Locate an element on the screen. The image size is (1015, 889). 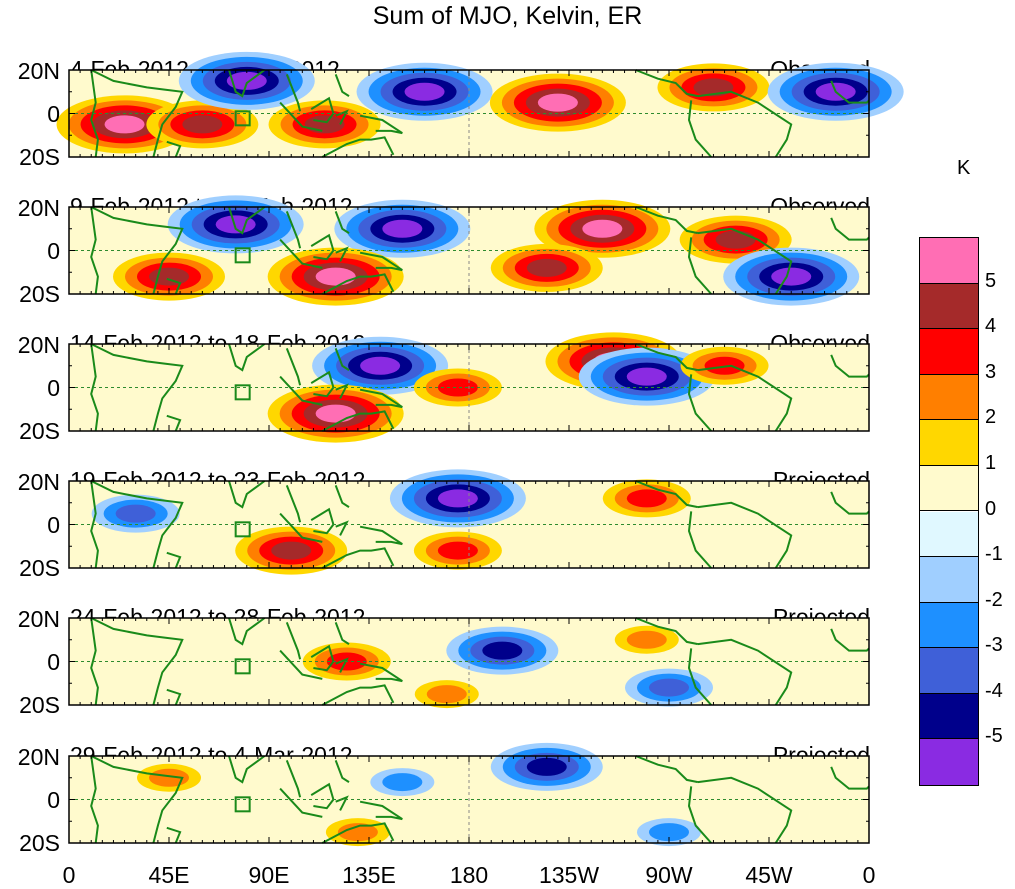
colorbar-label: -2 is located at coordinates (994, 599).